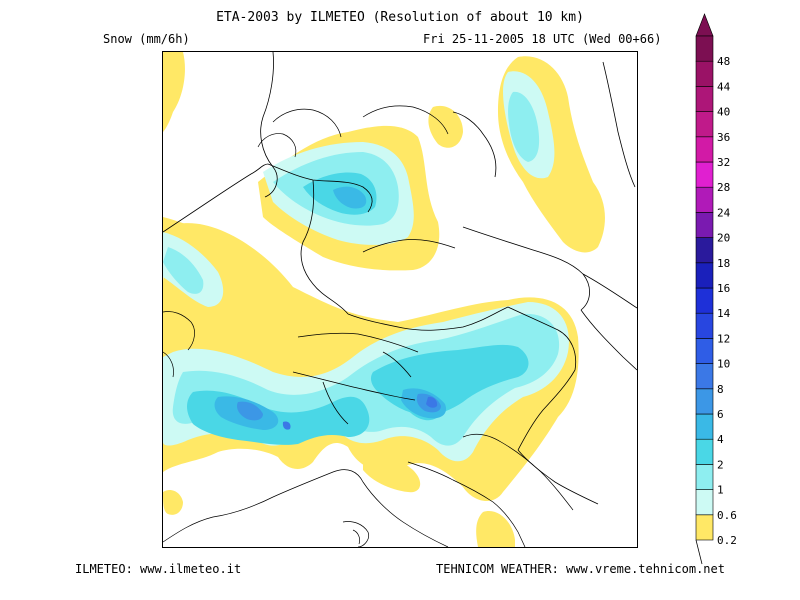 Image resolution: width=800 pixels, height=600 pixels. Describe the element at coordinates (704, 25) in the screenshot. I see `colorbar-top-arrow` at that location.